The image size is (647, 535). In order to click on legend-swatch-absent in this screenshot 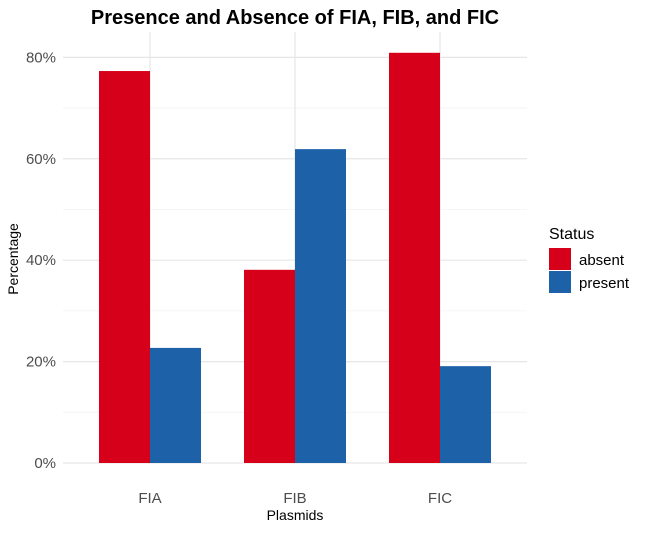, I will do `click(560, 259)`.